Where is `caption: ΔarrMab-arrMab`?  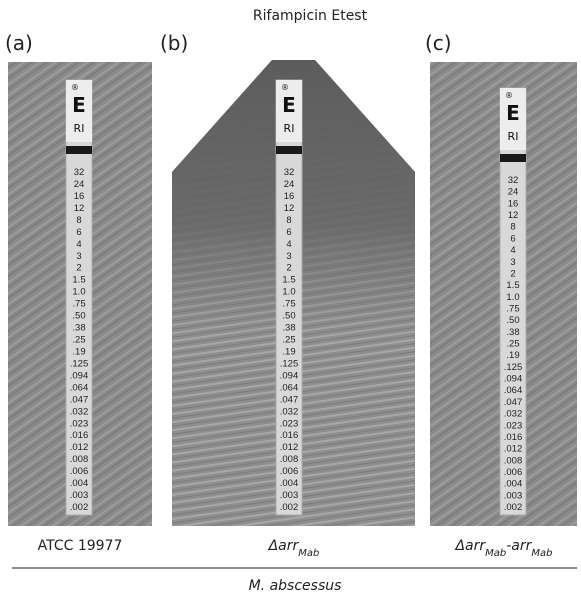 caption: ΔarrMab-arrMab is located at coordinates (503, 548).